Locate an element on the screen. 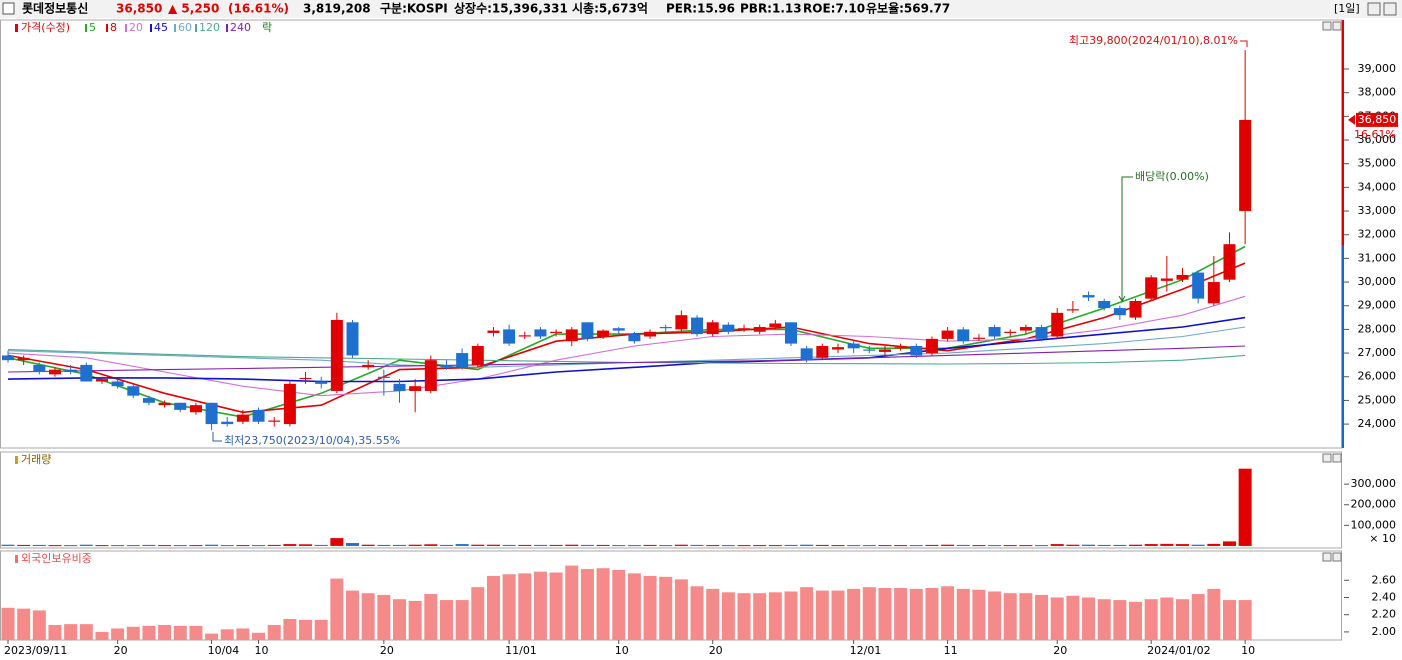  y-tick-label: 29,000 is located at coordinates (1377, 305).